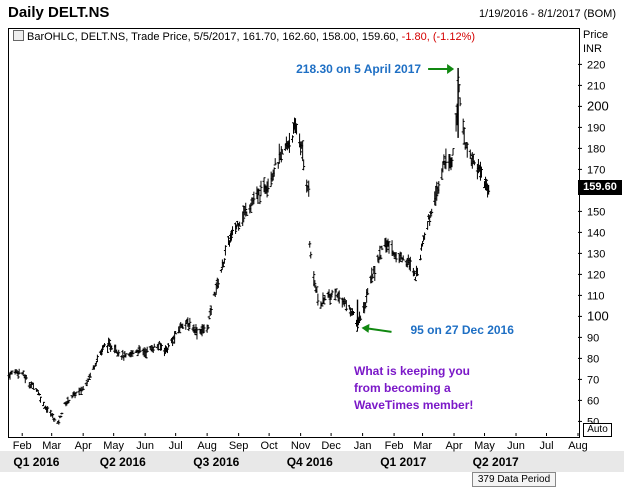  I want to click on trough-arrowhead-icon, so click(365, 328).